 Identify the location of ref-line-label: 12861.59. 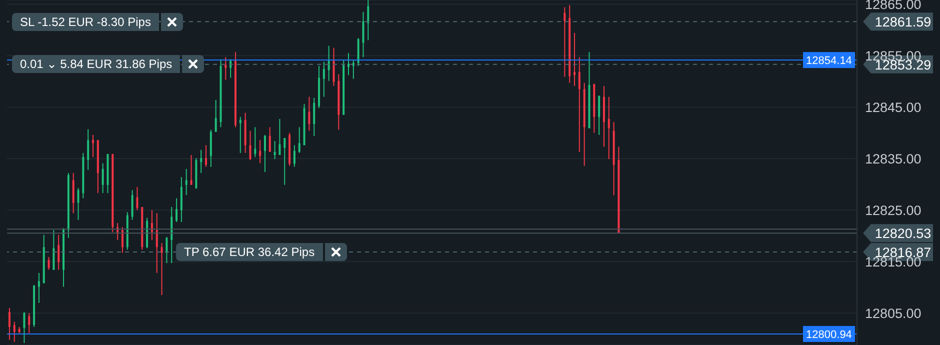
(903, 22).